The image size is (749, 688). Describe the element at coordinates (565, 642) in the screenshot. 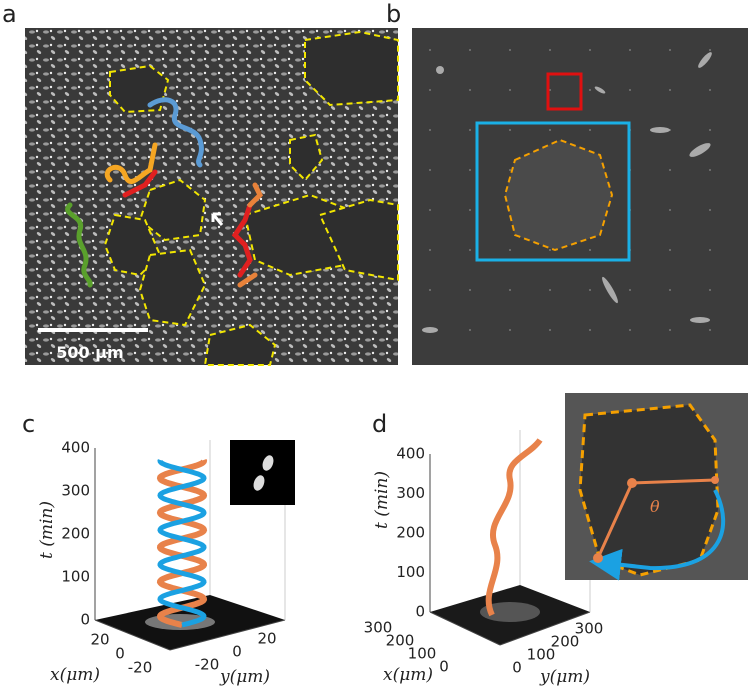

I see `y-tick-label: 200` at that location.